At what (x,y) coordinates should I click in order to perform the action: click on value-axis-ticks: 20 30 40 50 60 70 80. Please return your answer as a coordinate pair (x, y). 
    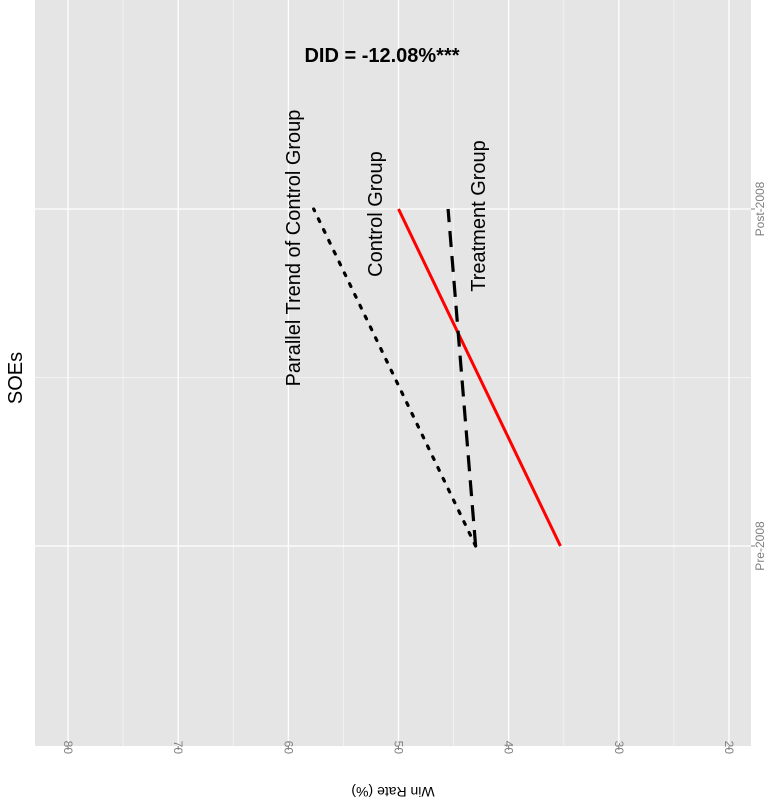
    Looking at the image, I should click on (398, 748).